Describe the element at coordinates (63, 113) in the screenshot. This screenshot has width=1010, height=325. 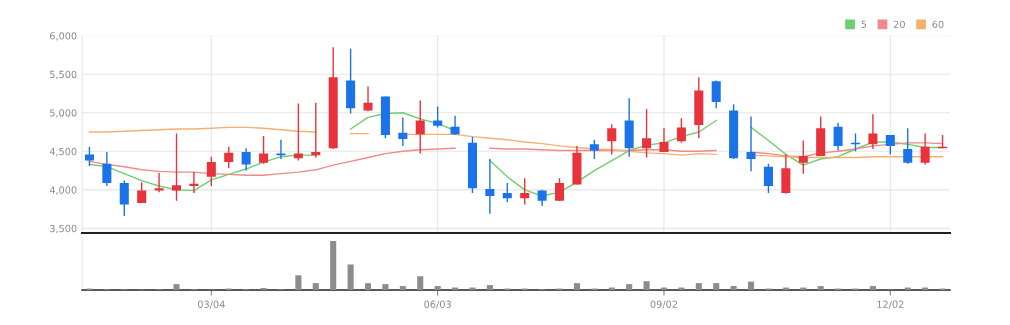
I see `y-tick-label: 5,000` at that location.